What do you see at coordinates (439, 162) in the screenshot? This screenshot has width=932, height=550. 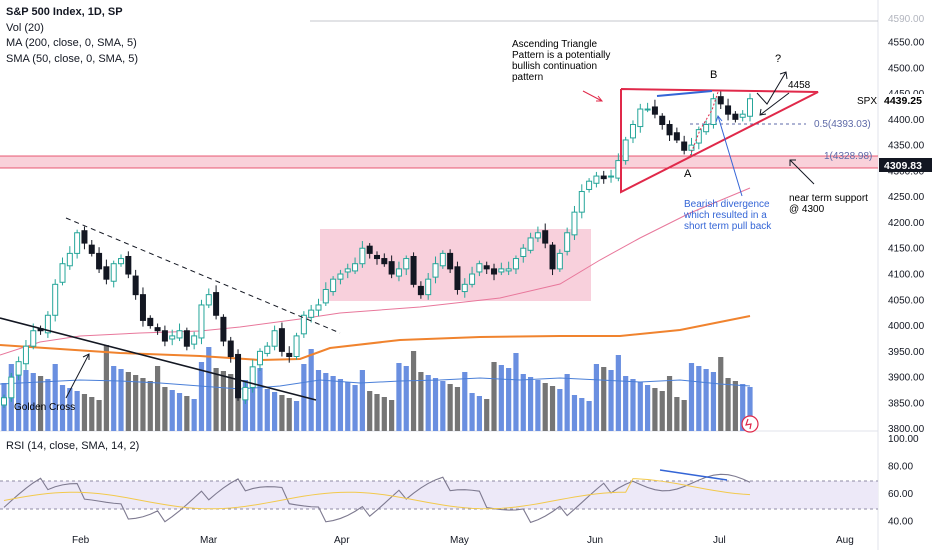 I see `support-zone` at bounding box center [439, 162].